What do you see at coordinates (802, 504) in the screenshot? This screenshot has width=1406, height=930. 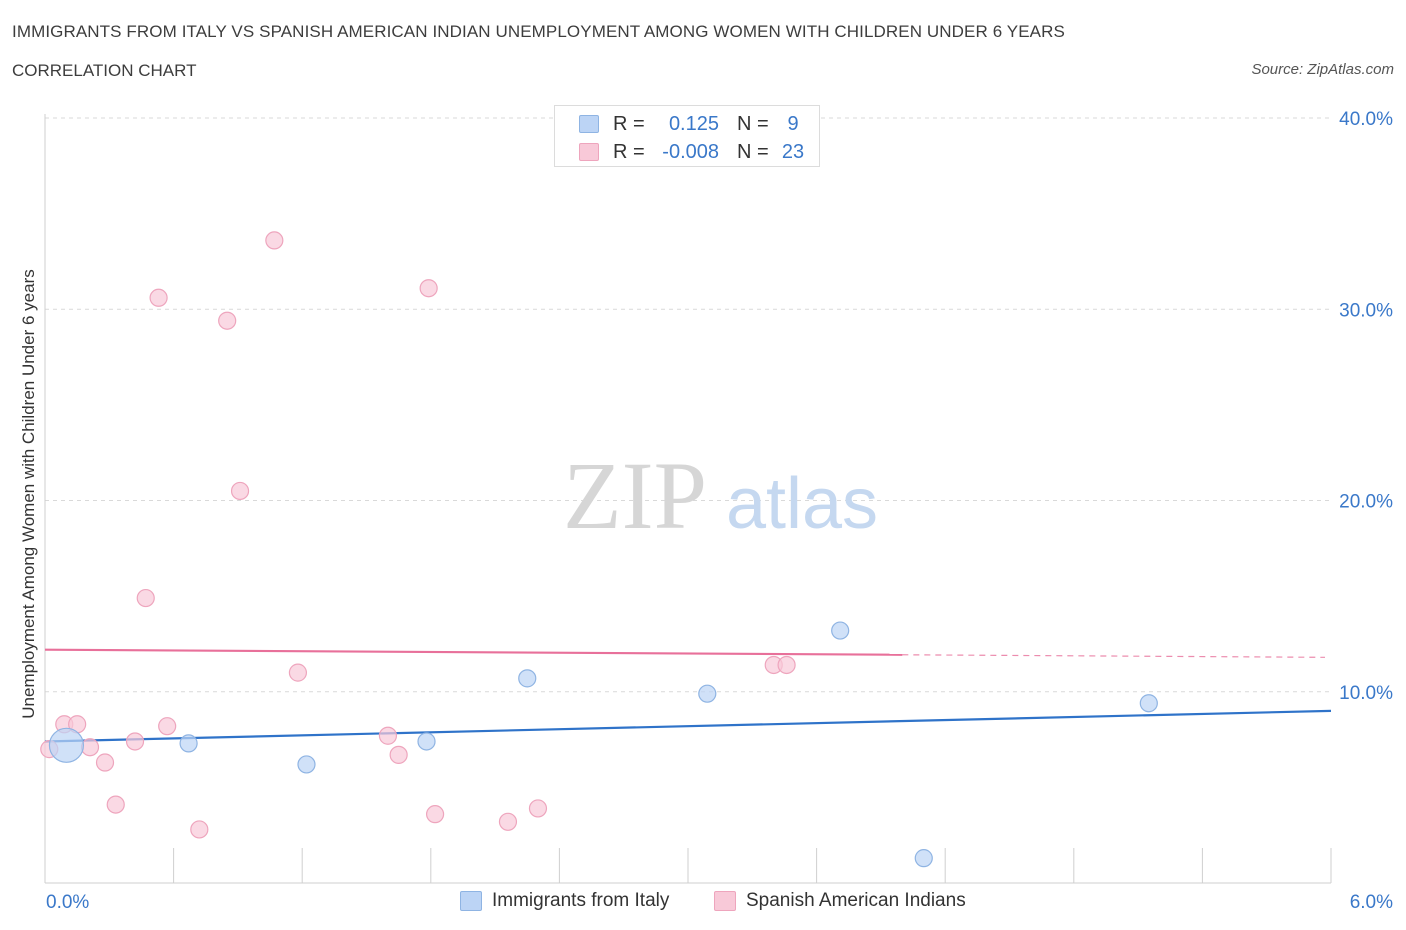 I see `watermark-atlas: atlas` at bounding box center [802, 504].